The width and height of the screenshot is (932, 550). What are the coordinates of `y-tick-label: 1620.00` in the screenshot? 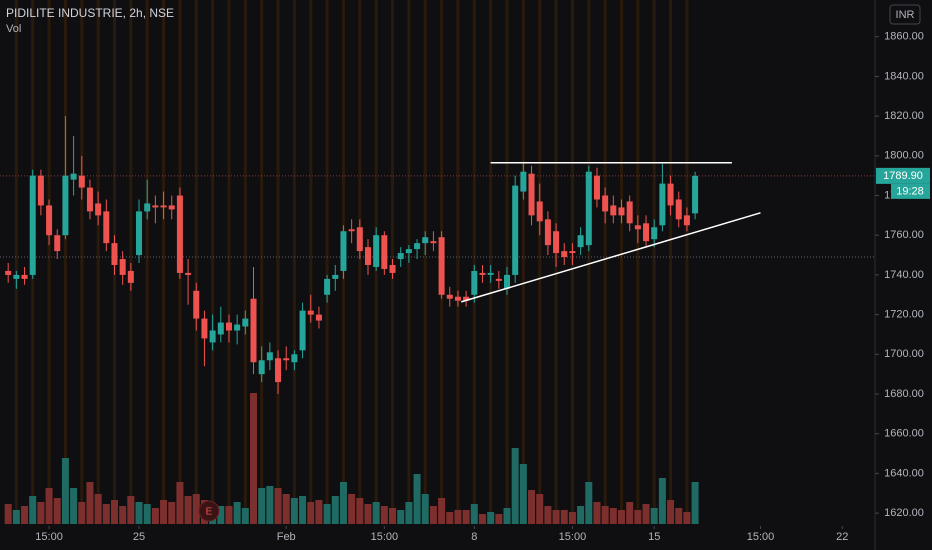 It's located at (904, 513).